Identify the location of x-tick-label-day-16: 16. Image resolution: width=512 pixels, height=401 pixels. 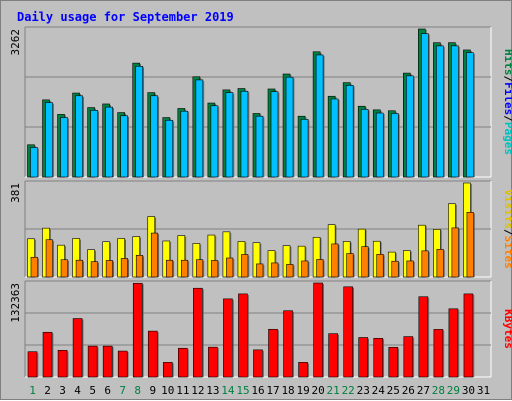
(257, 390).